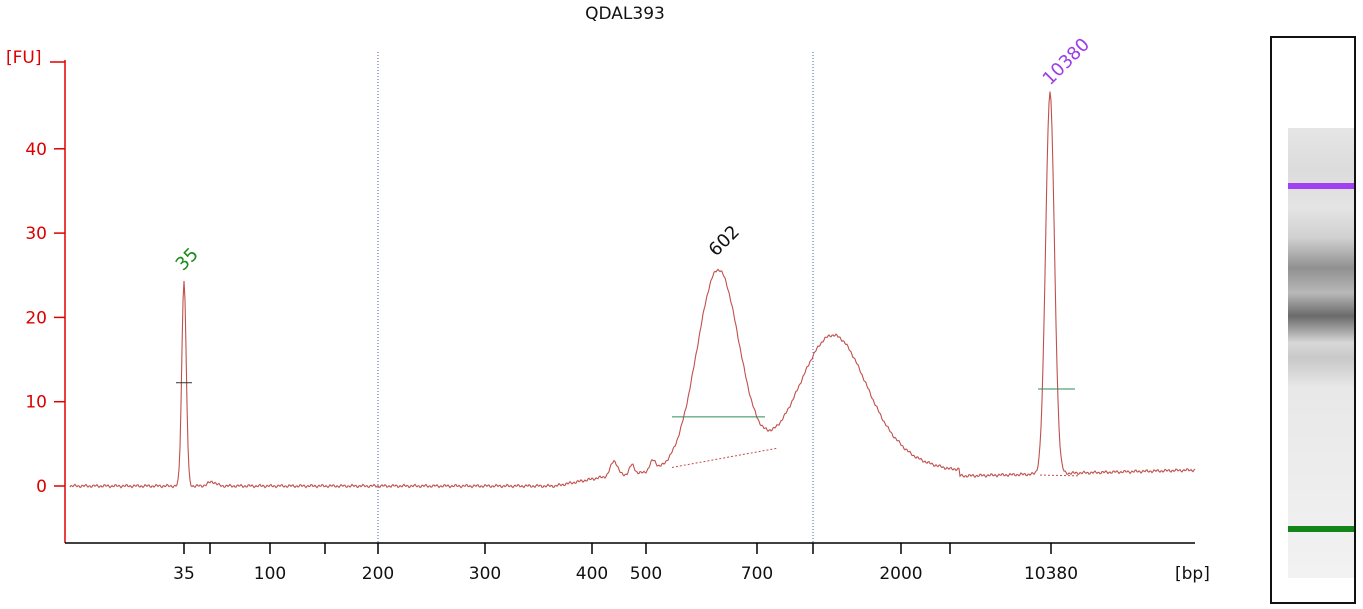 The height and width of the screenshot is (609, 1363). Describe the element at coordinates (625, 563) in the screenshot. I see `x-axis-ticks: 35 100 200 300 400 500 700 2000 10380` at that location.